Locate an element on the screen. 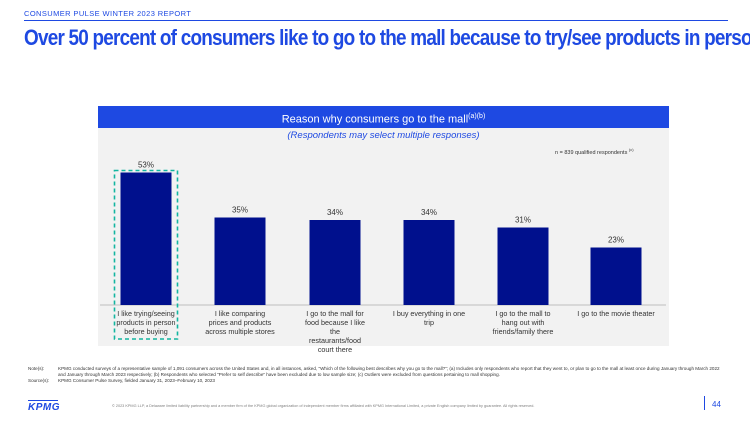 The width and height of the screenshot is (750, 422). sample-size-text: n = 839 qualified respondents is located at coordinates (591, 152).